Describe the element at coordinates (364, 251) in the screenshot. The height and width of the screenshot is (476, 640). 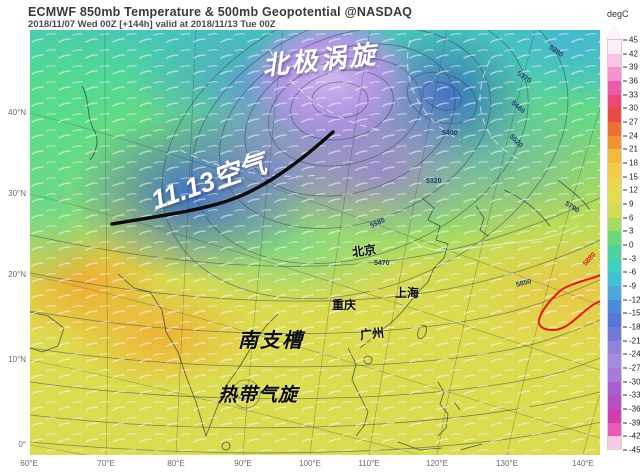
I see `city-label-beijing: 北京` at that location.